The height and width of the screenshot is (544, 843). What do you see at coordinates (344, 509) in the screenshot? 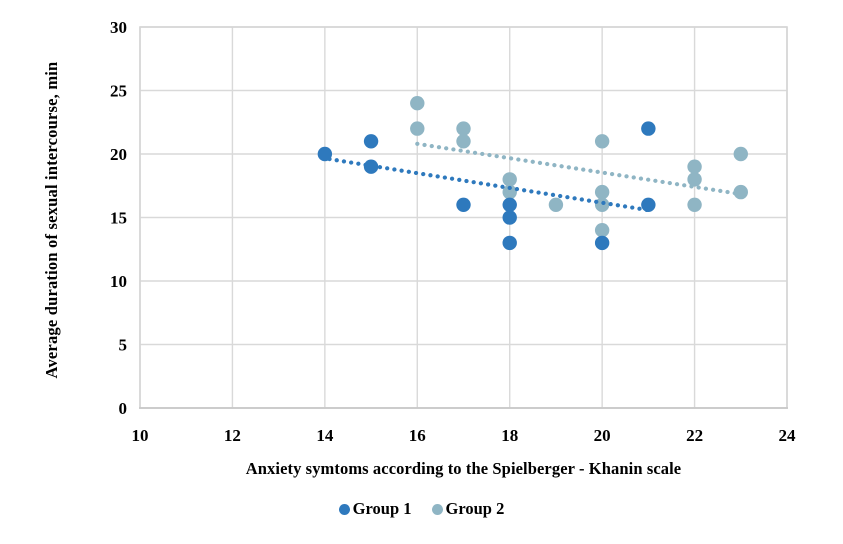
I see `group-1-marker-icon` at bounding box center [344, 509].